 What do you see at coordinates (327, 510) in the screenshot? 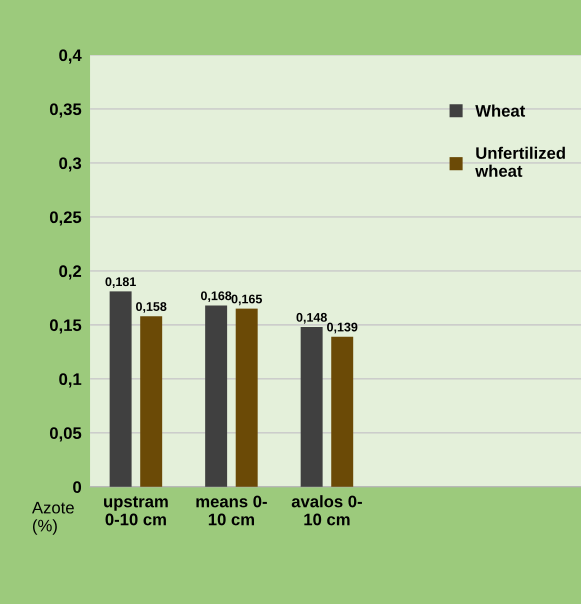
I see `x-tick-label: avalos 0- 10 cm` at bounding box center [327, 510].